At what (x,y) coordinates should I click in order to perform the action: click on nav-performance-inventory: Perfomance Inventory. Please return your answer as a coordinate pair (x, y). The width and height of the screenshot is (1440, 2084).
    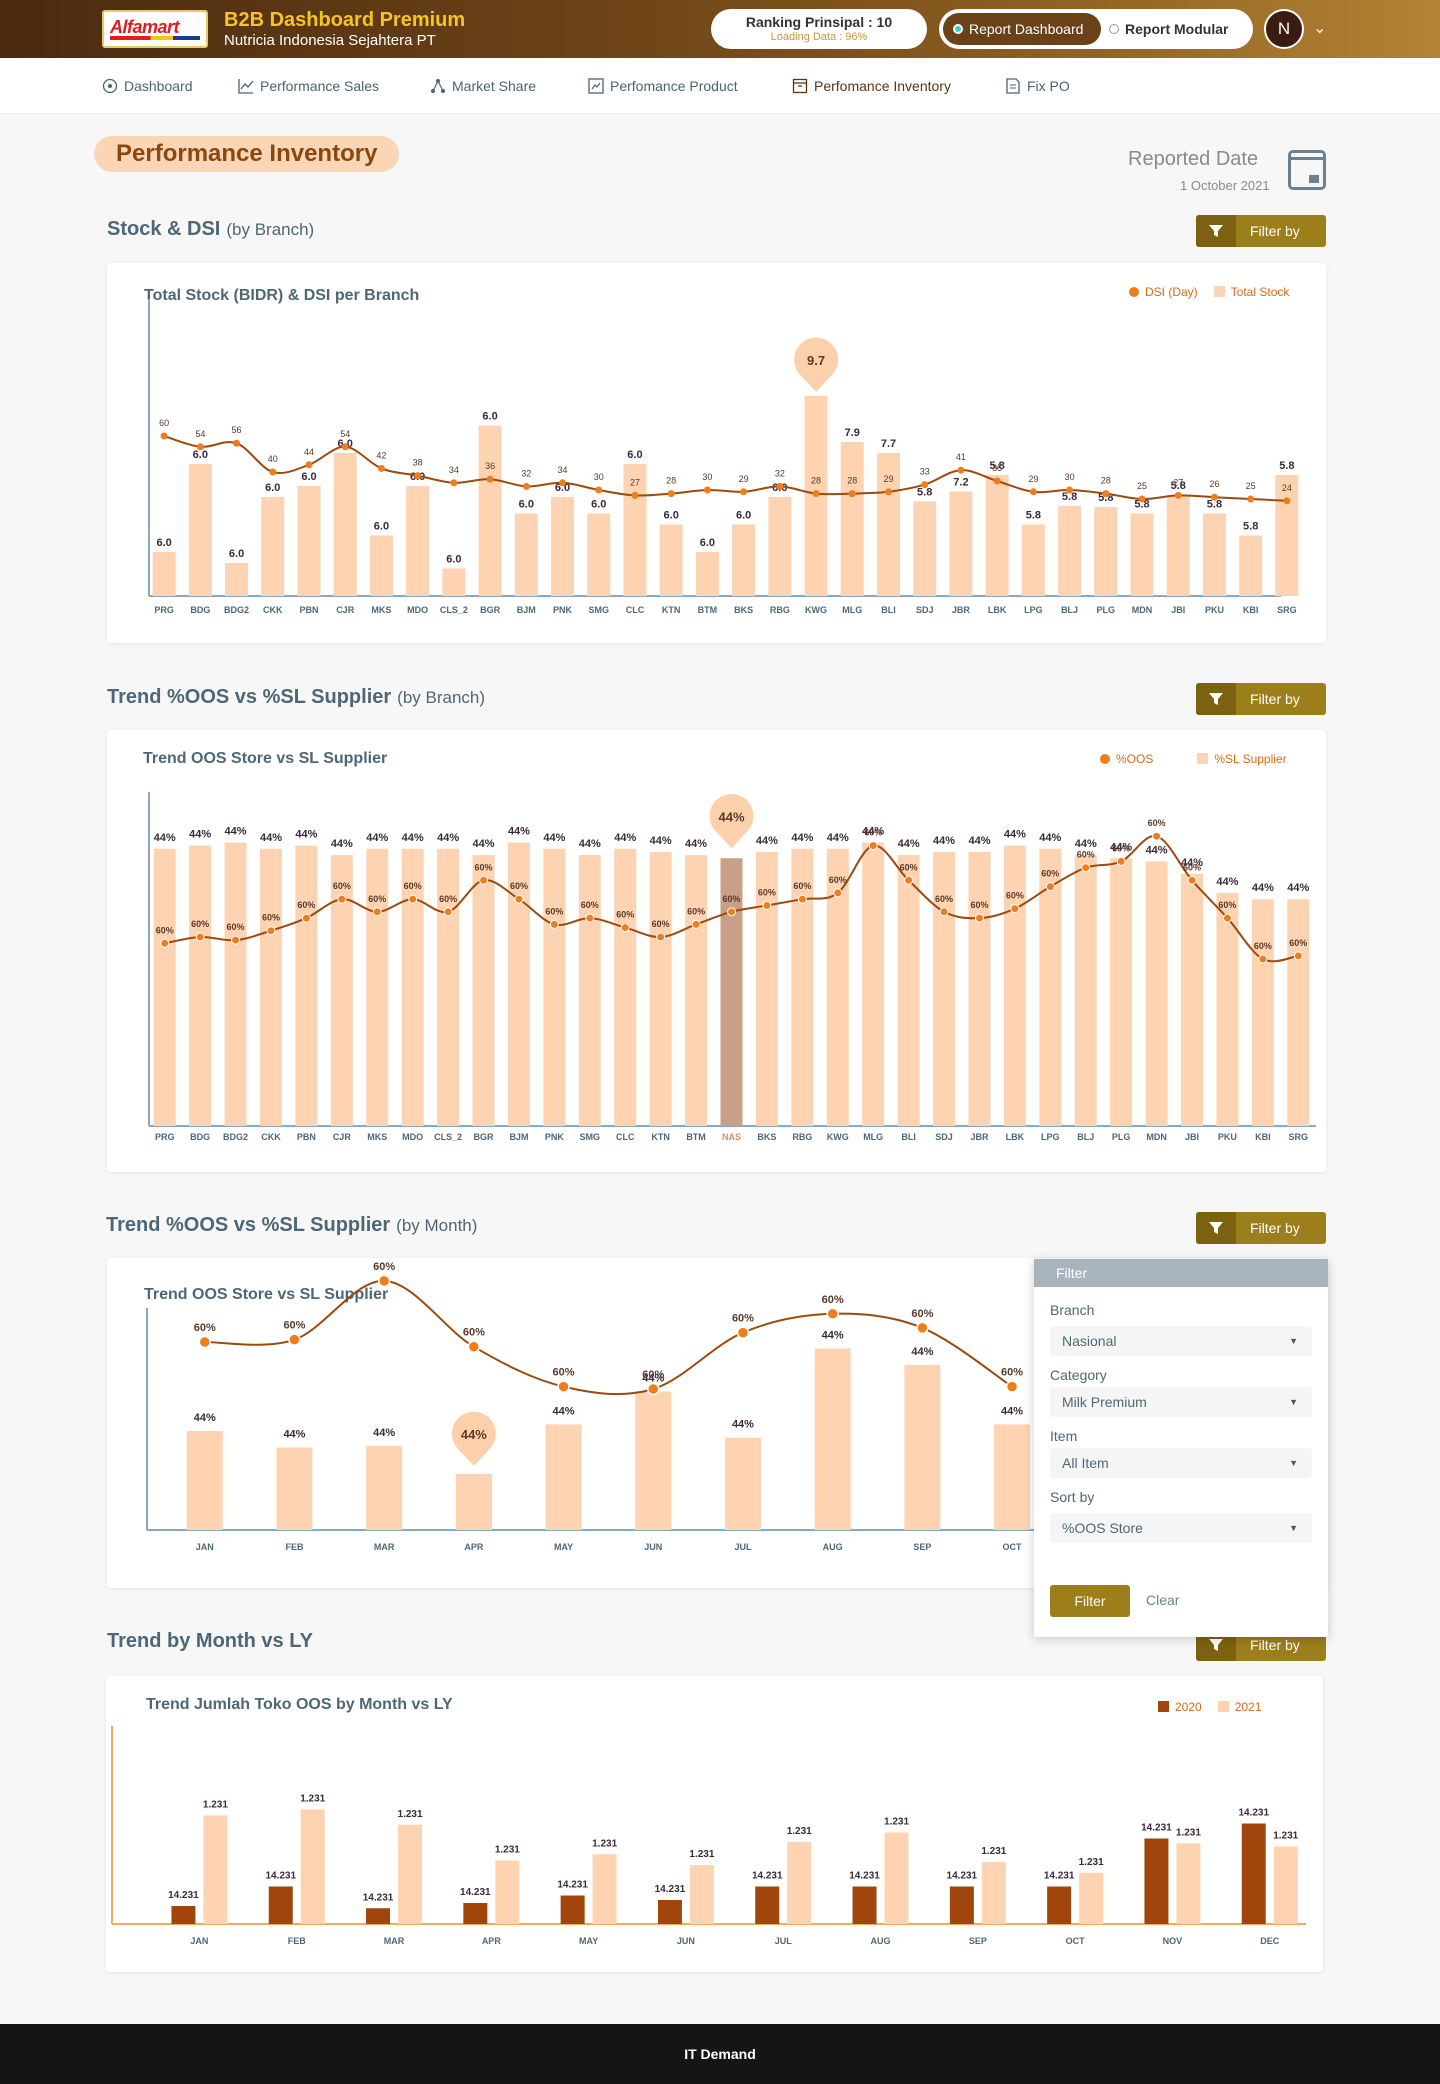
    Looking at the image, I should click on (871, 86).